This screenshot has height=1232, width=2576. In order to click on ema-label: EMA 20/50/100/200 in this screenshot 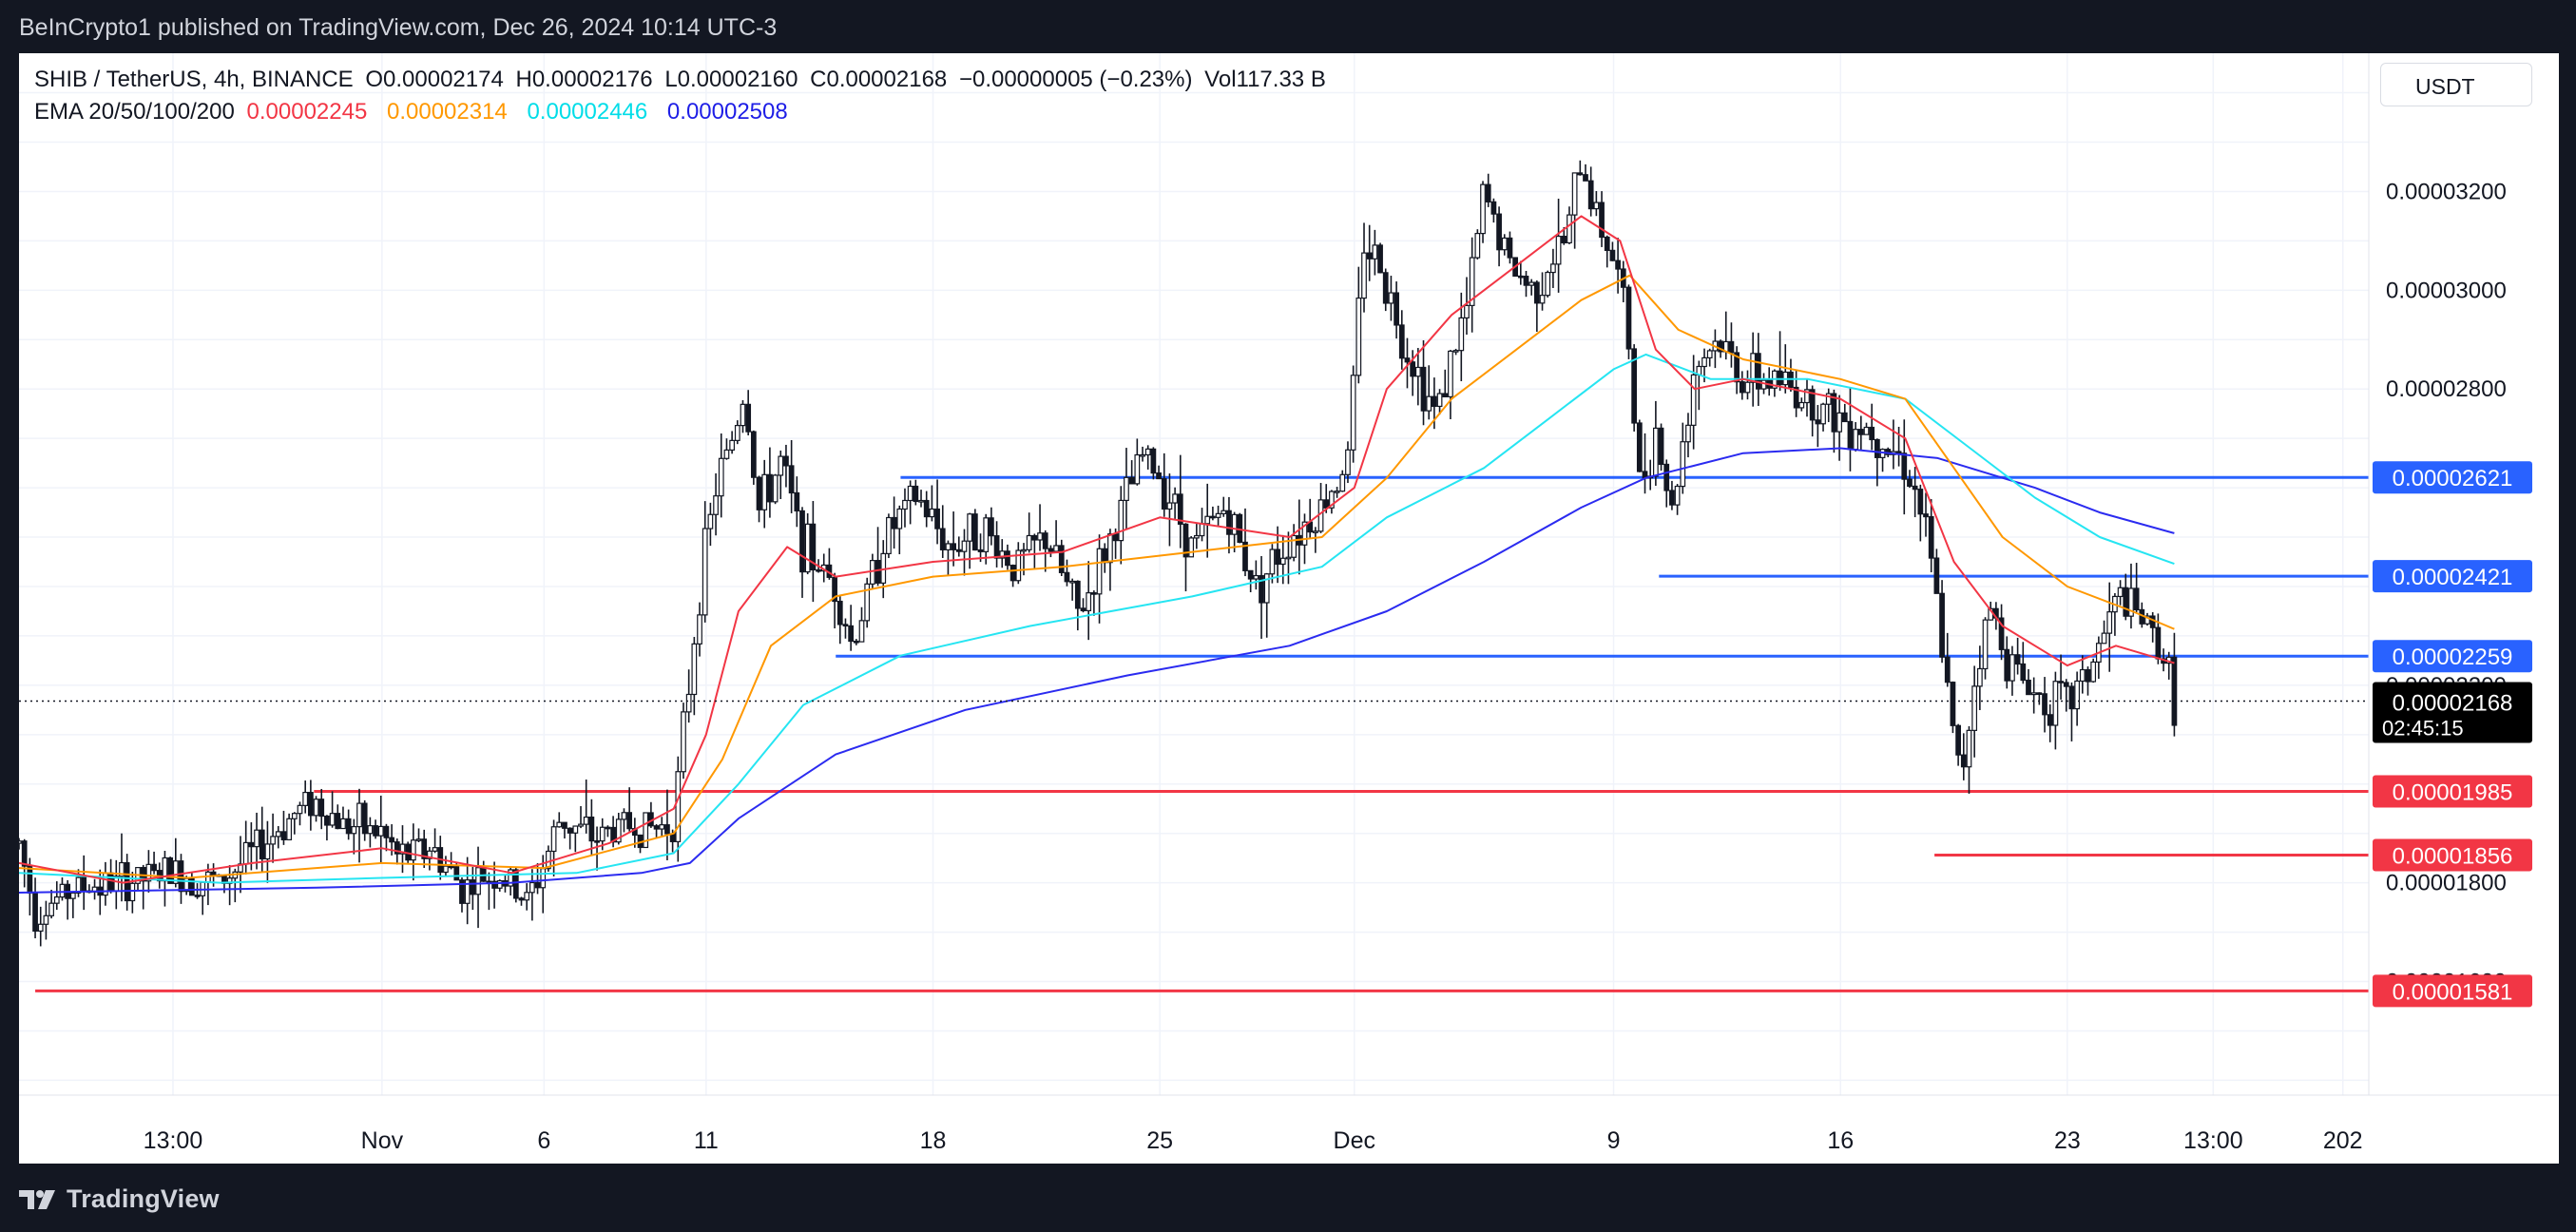, I will do `click(134, 112)`.